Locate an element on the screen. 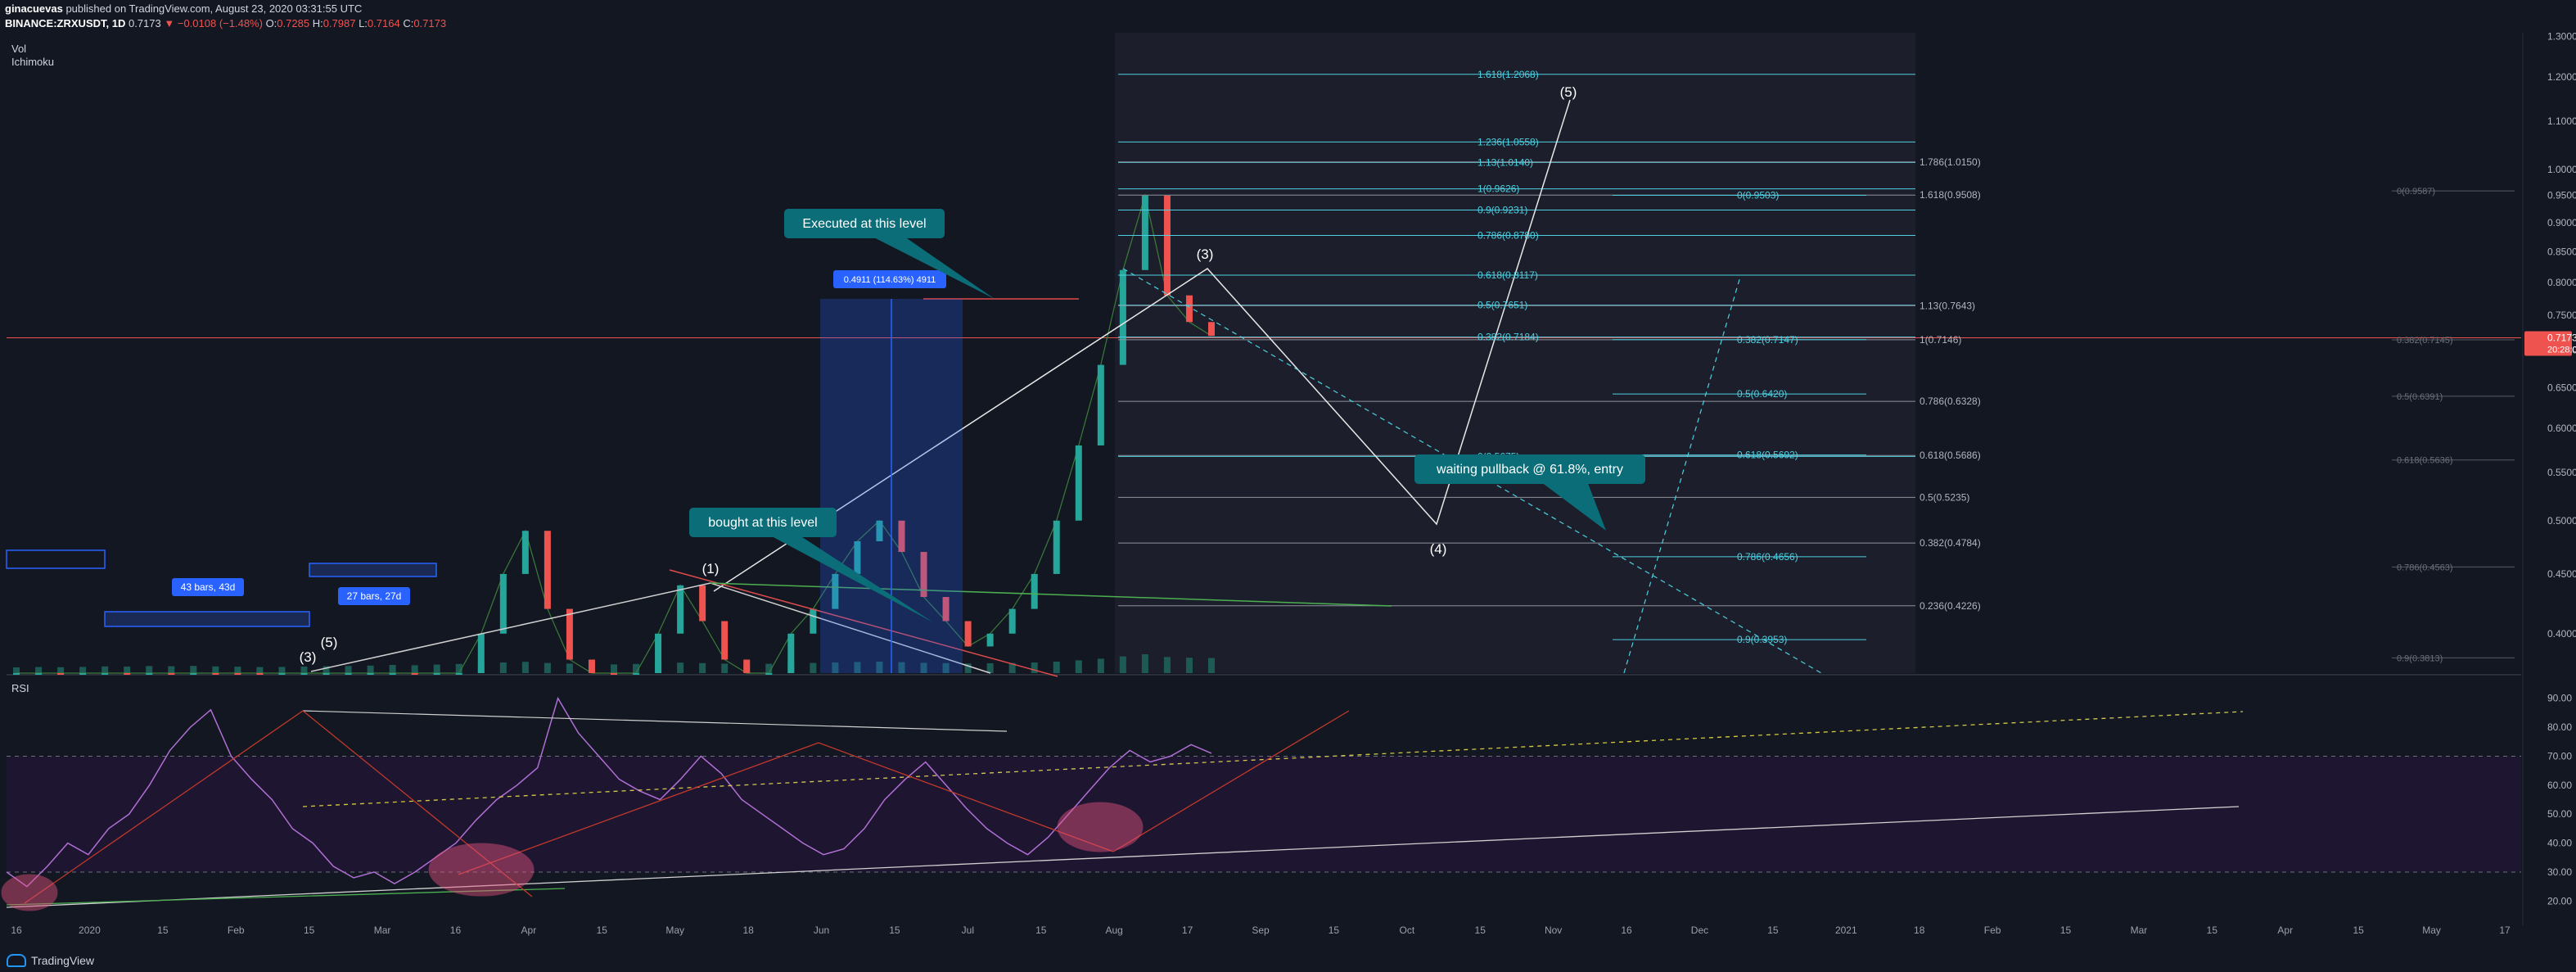 Image resolution: width=2576 pixels, height=972 pixels. price-tick-label: 0.8000 is located at coordinates (2561, 282).